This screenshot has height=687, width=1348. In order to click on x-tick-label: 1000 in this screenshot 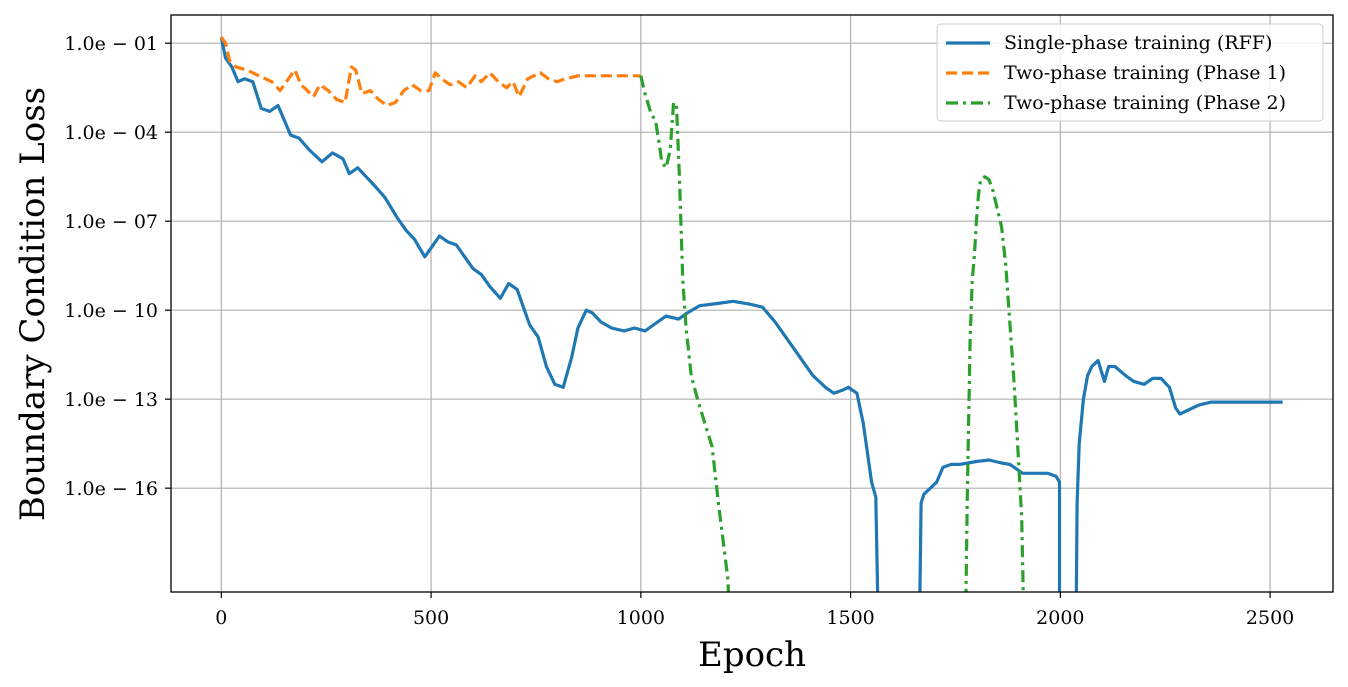, I will do `click(641, 618)`.